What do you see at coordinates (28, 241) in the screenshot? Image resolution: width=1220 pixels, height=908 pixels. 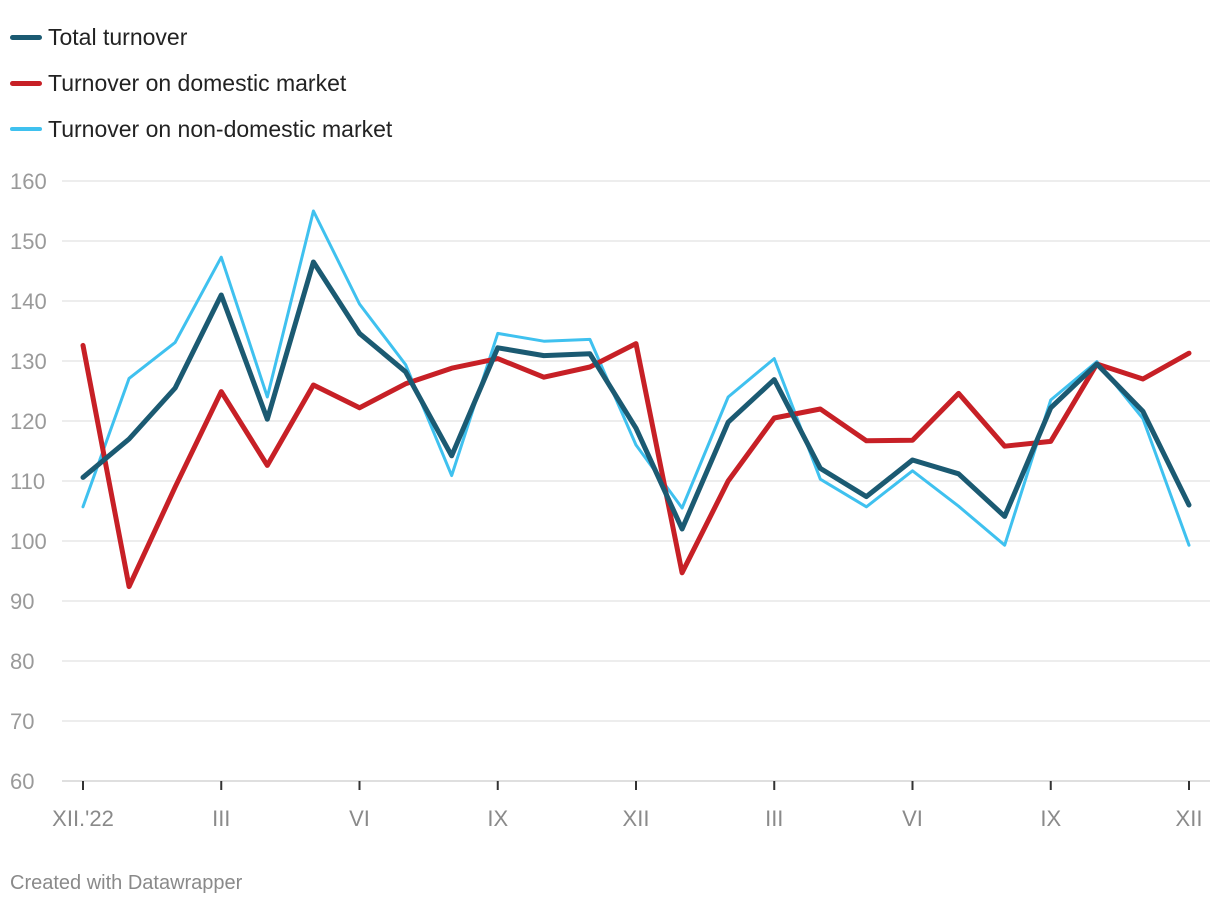 I see `y-tick-label: 150` at bounding box center [28, 241].